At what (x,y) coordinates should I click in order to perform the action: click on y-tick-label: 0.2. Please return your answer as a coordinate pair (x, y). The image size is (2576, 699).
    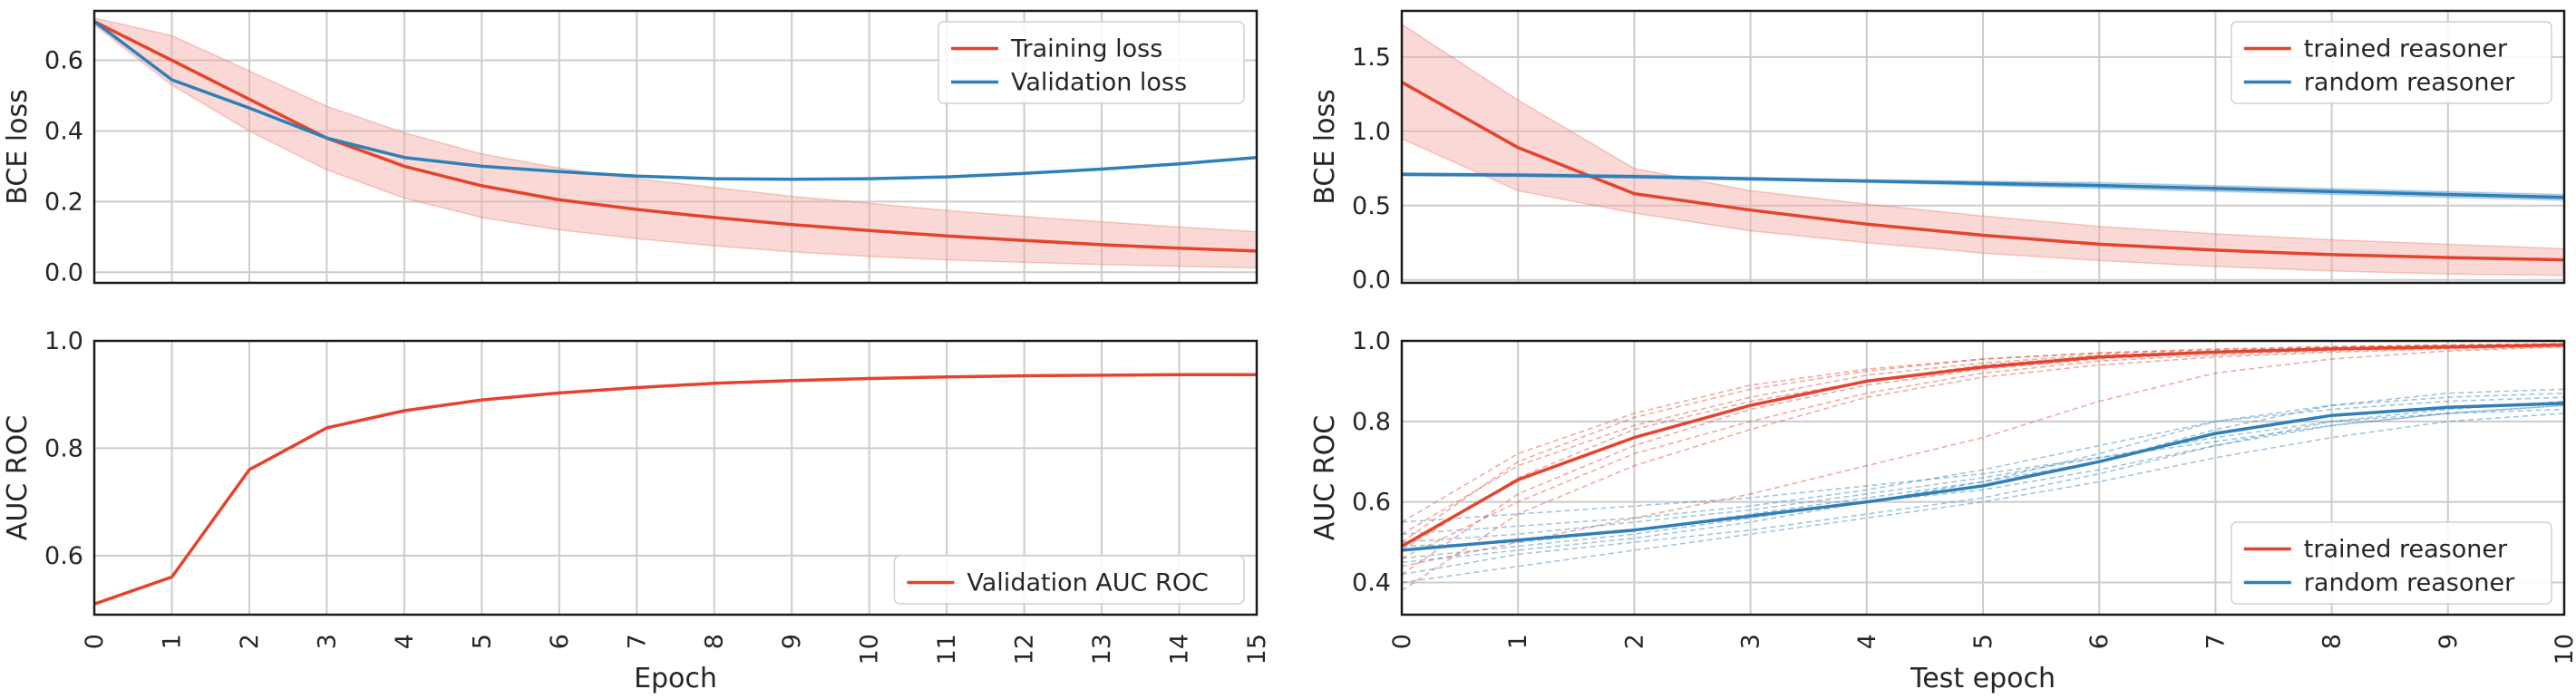
    Looking at the image, I should click on (64, 202).